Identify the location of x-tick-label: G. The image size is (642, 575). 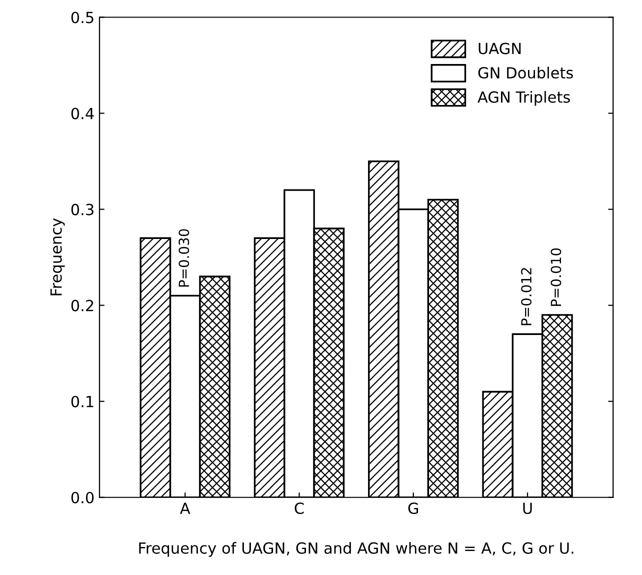
(413, 508).